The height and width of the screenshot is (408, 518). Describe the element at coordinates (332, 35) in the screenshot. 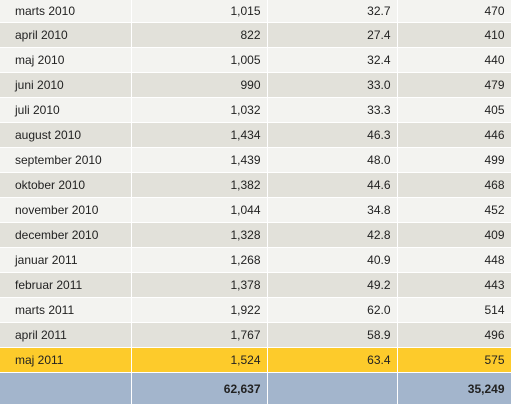

I see `value-b-cell: 27.4` at that location.